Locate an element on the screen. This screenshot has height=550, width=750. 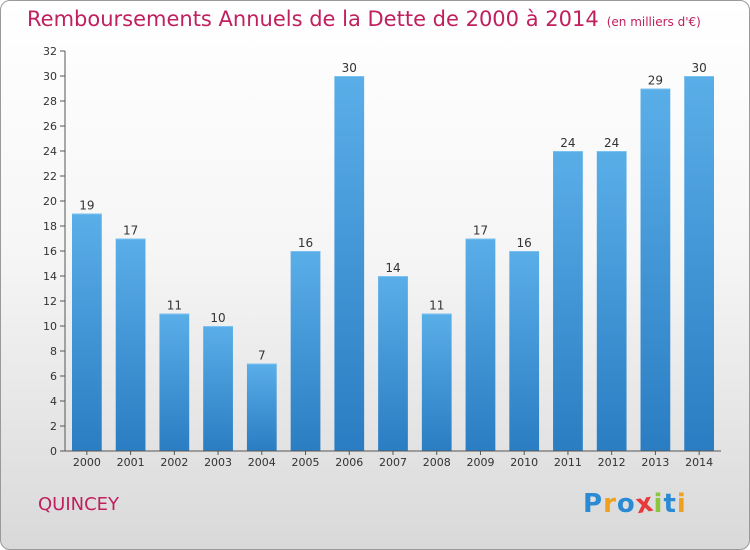
x-tick-label-2012: 2012 is located at coordinates (612, 462).